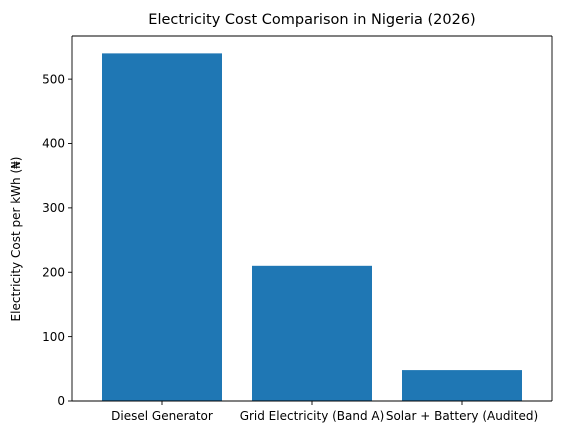 Image resolution: width=573 pixels, height=439 pixels. I want to click on y-tick-label: 400, so click(53, 144).